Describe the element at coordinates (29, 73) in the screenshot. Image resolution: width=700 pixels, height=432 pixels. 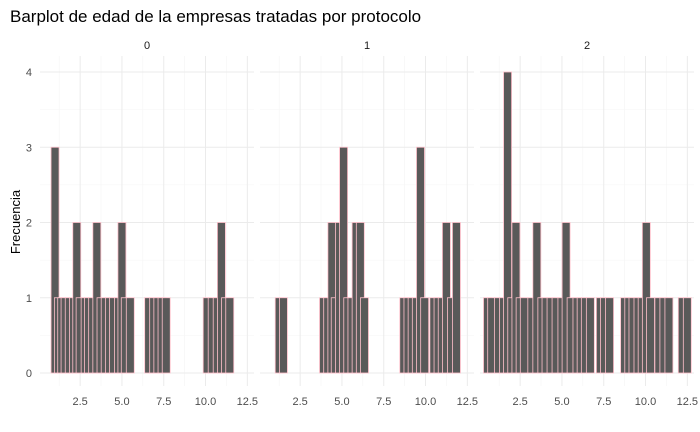
I see `y-tick-label: 4` at that location.